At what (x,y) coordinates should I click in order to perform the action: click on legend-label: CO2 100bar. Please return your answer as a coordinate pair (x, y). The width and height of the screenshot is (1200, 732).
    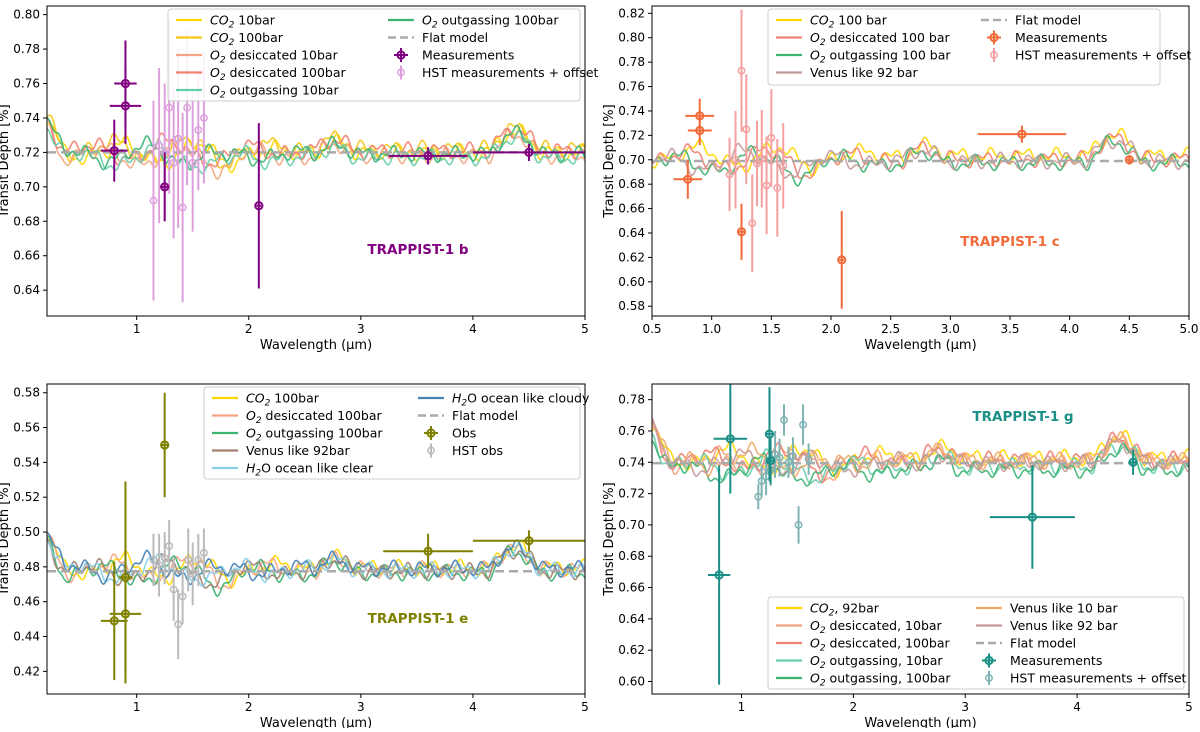
    Looking at the image, I should click on (283, 400).